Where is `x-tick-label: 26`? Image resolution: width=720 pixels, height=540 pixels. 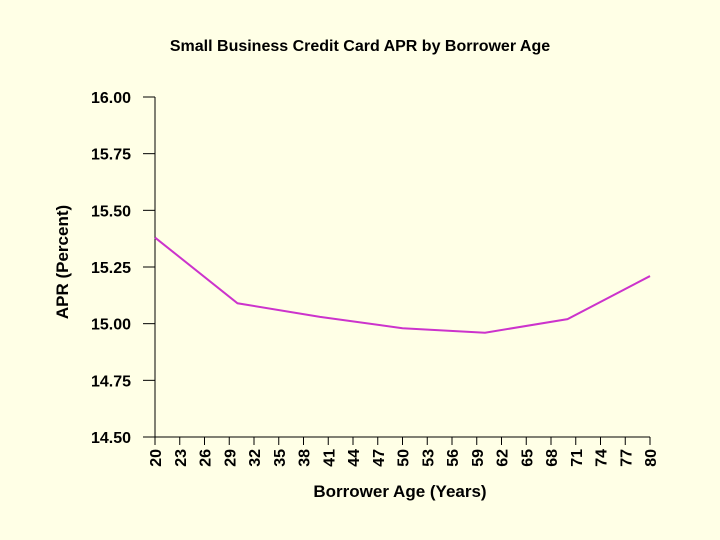 x-tick-label: 26 is located at coordinates (206, 458).